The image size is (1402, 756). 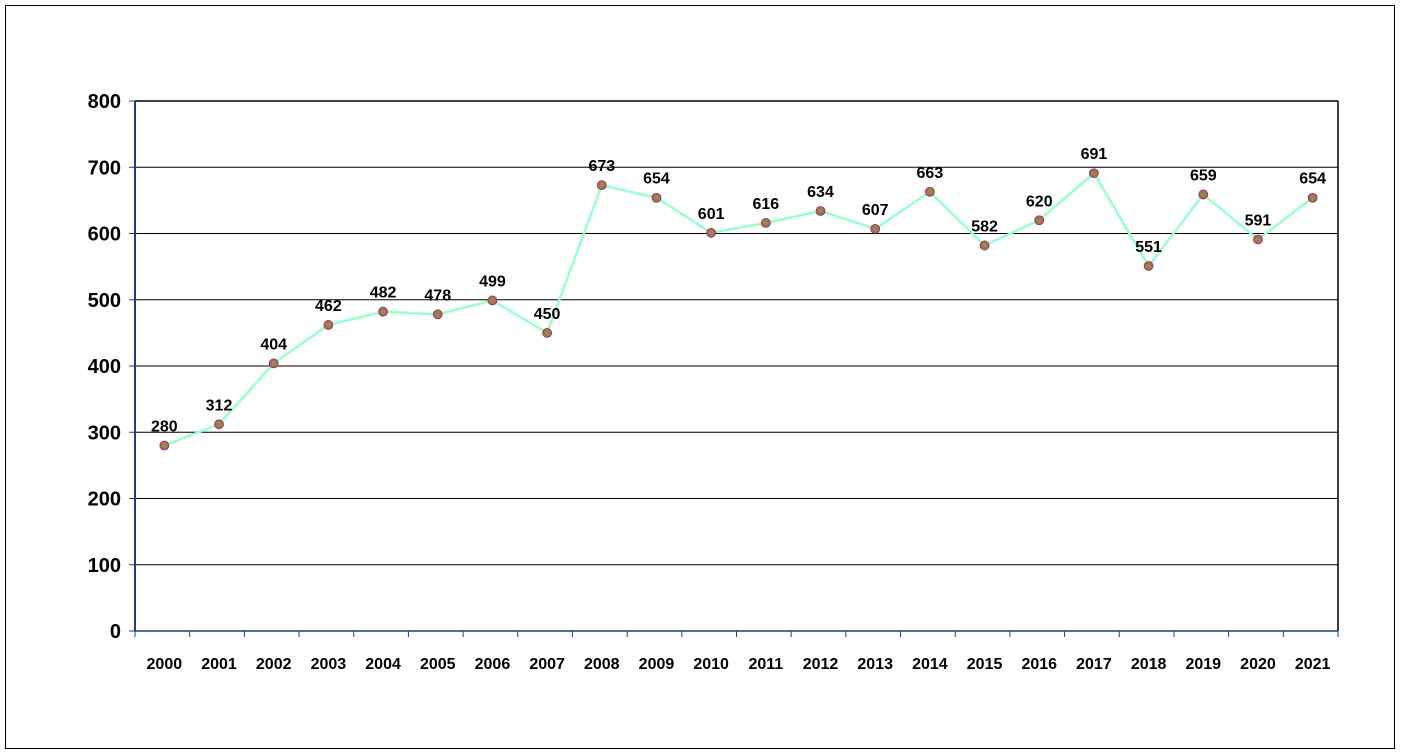 I want to click on data-label: 634, so click(x=820, y=192).